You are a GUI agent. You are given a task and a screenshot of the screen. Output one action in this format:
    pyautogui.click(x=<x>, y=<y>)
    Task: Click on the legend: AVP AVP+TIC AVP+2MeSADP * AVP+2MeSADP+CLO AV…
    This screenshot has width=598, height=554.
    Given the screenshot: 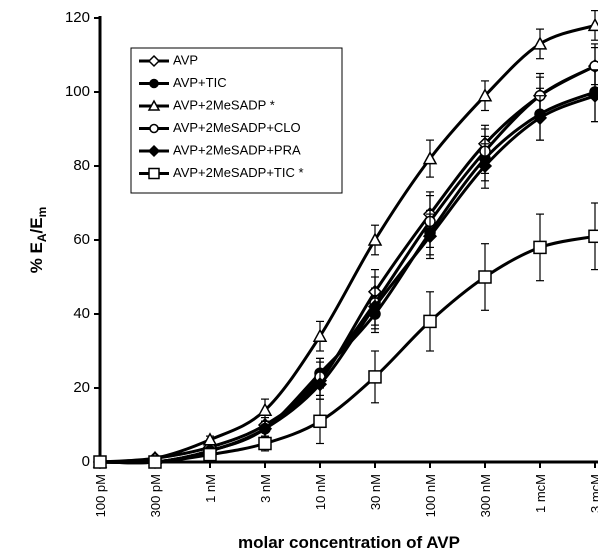 What is the action you would take?
    pyautogui.click(x=236, y=120)
    